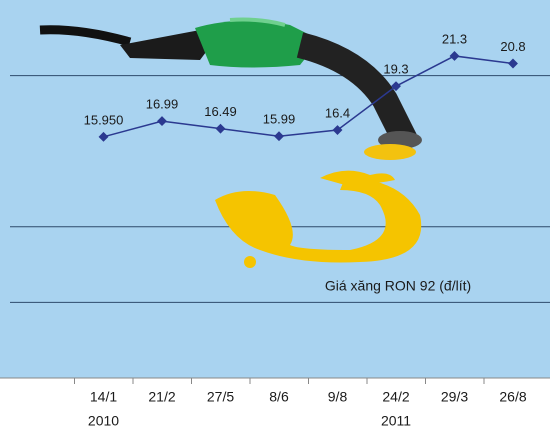  I want to click on x-tick-label: 24/2, so click(395, 397).